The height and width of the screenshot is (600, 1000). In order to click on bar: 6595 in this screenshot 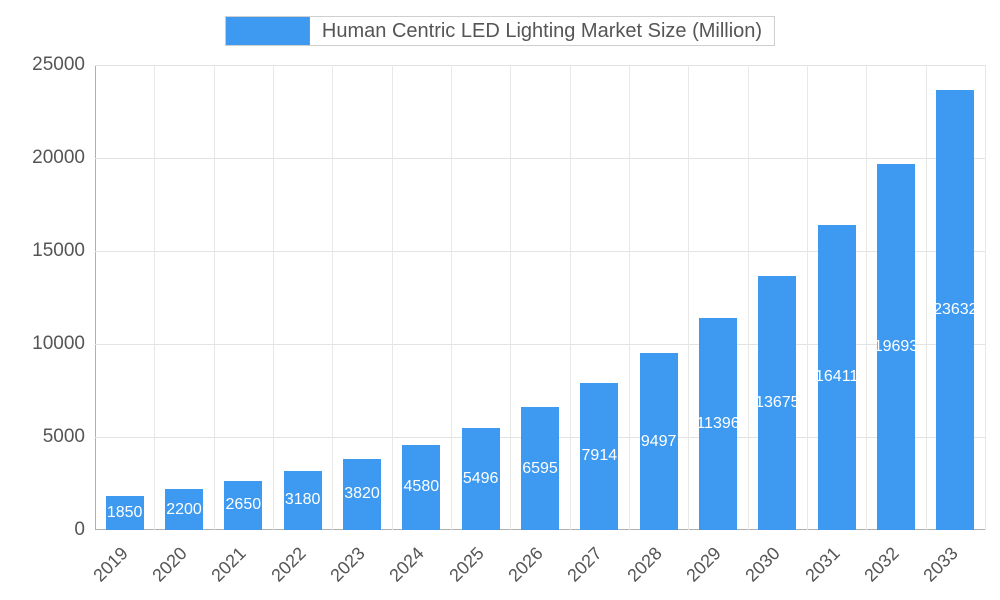, I will do `click(540, 468)`.